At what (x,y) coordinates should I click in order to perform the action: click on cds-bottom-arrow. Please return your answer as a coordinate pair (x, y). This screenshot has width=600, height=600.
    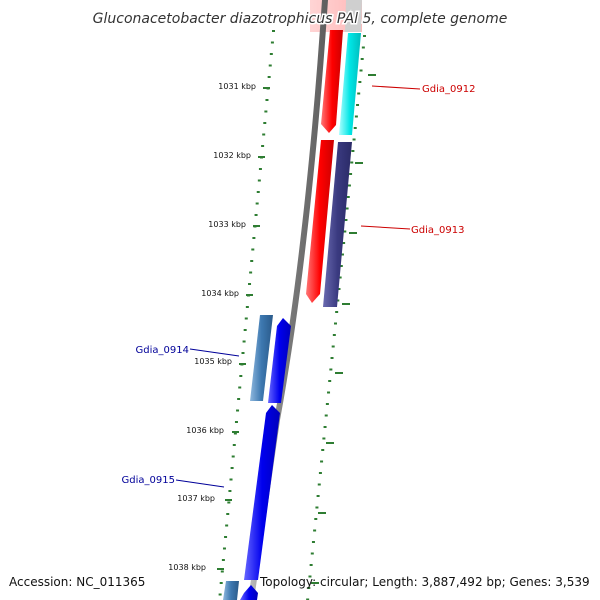
    Looking at the image, I should click on (249, 592).